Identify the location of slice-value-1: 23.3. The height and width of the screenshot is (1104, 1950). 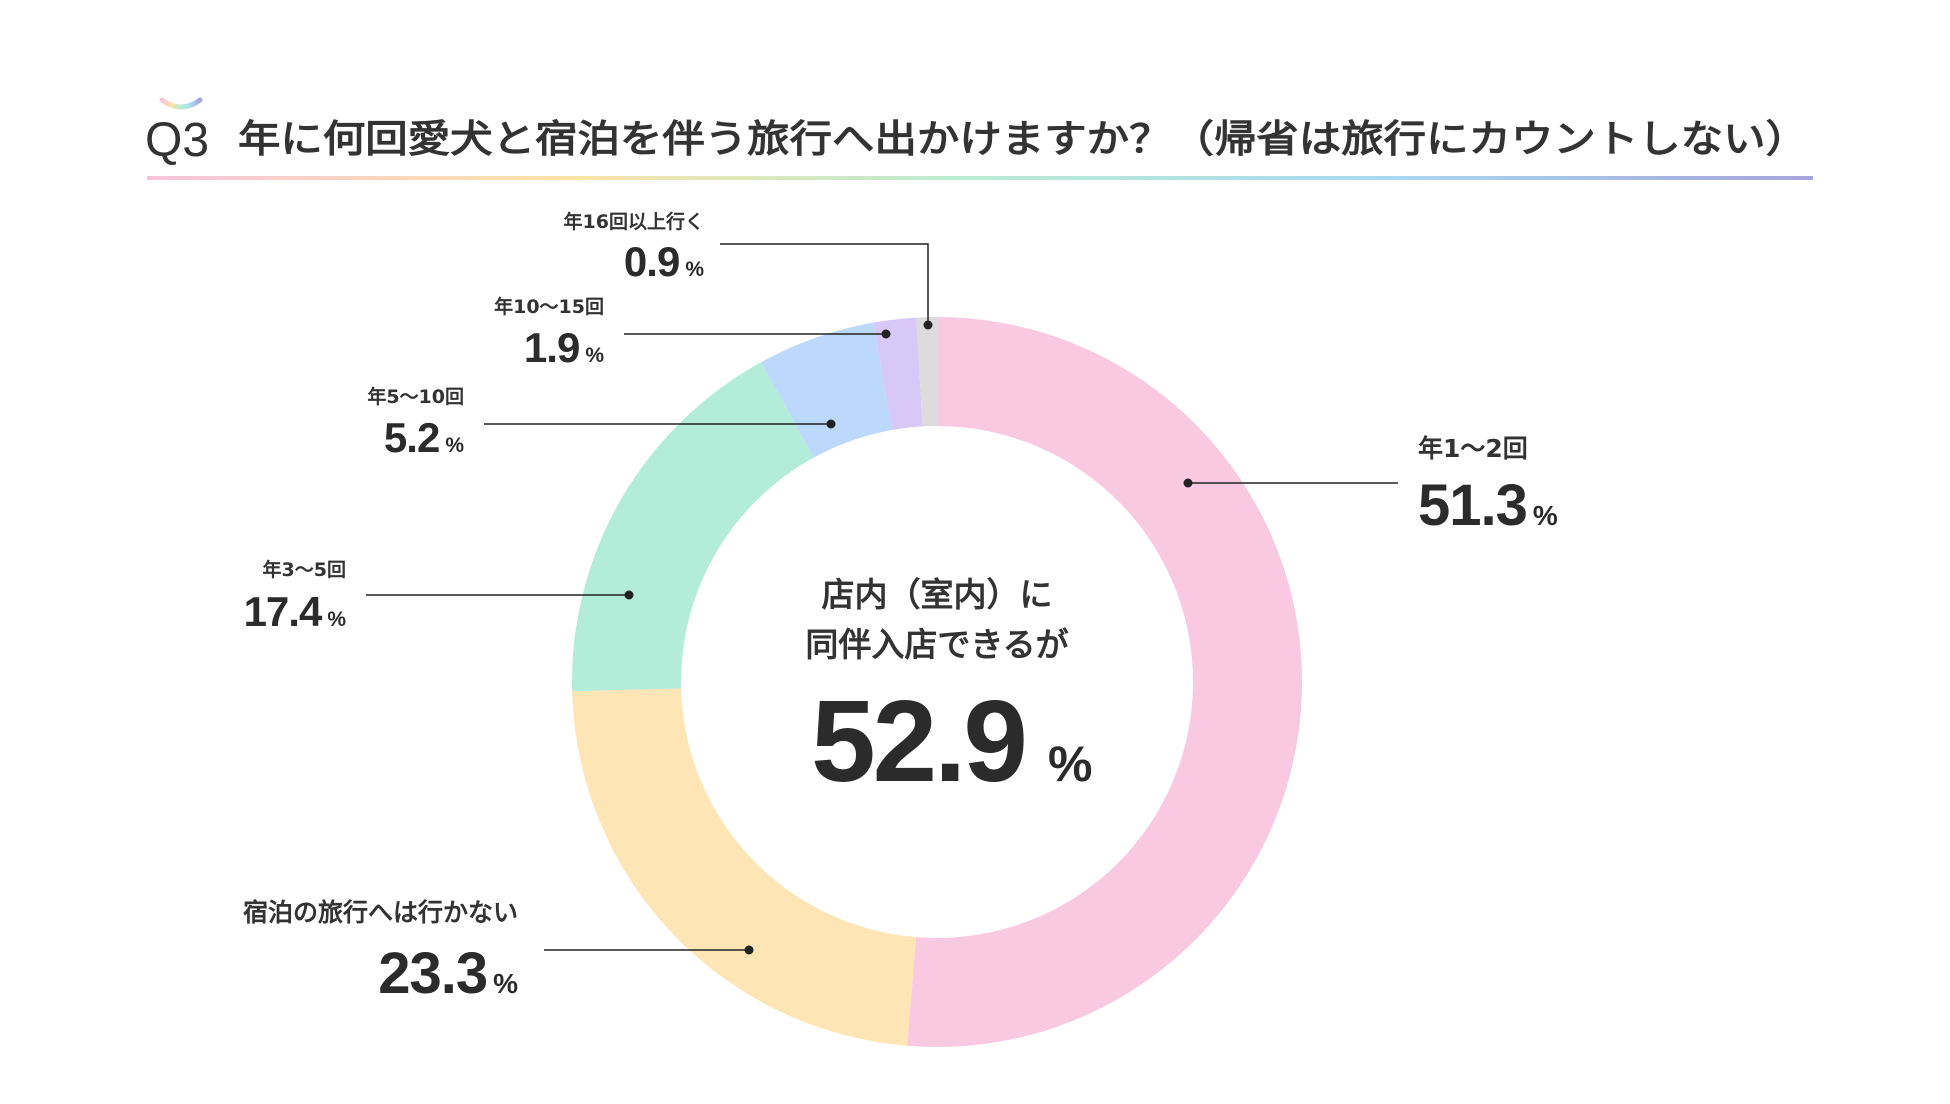
(432, 973).